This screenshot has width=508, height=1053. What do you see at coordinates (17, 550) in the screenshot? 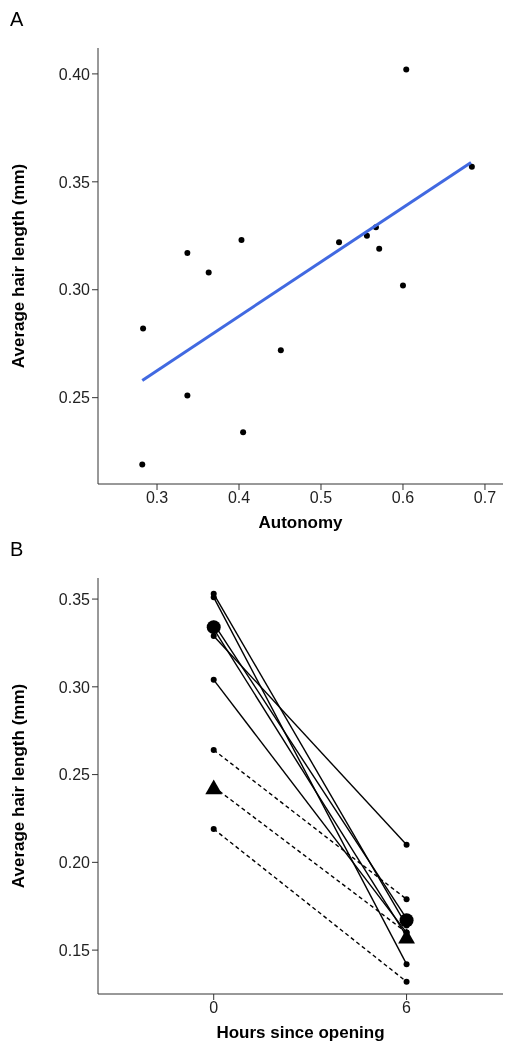
I see `chart-title: B` at bounding box center [17, 550].